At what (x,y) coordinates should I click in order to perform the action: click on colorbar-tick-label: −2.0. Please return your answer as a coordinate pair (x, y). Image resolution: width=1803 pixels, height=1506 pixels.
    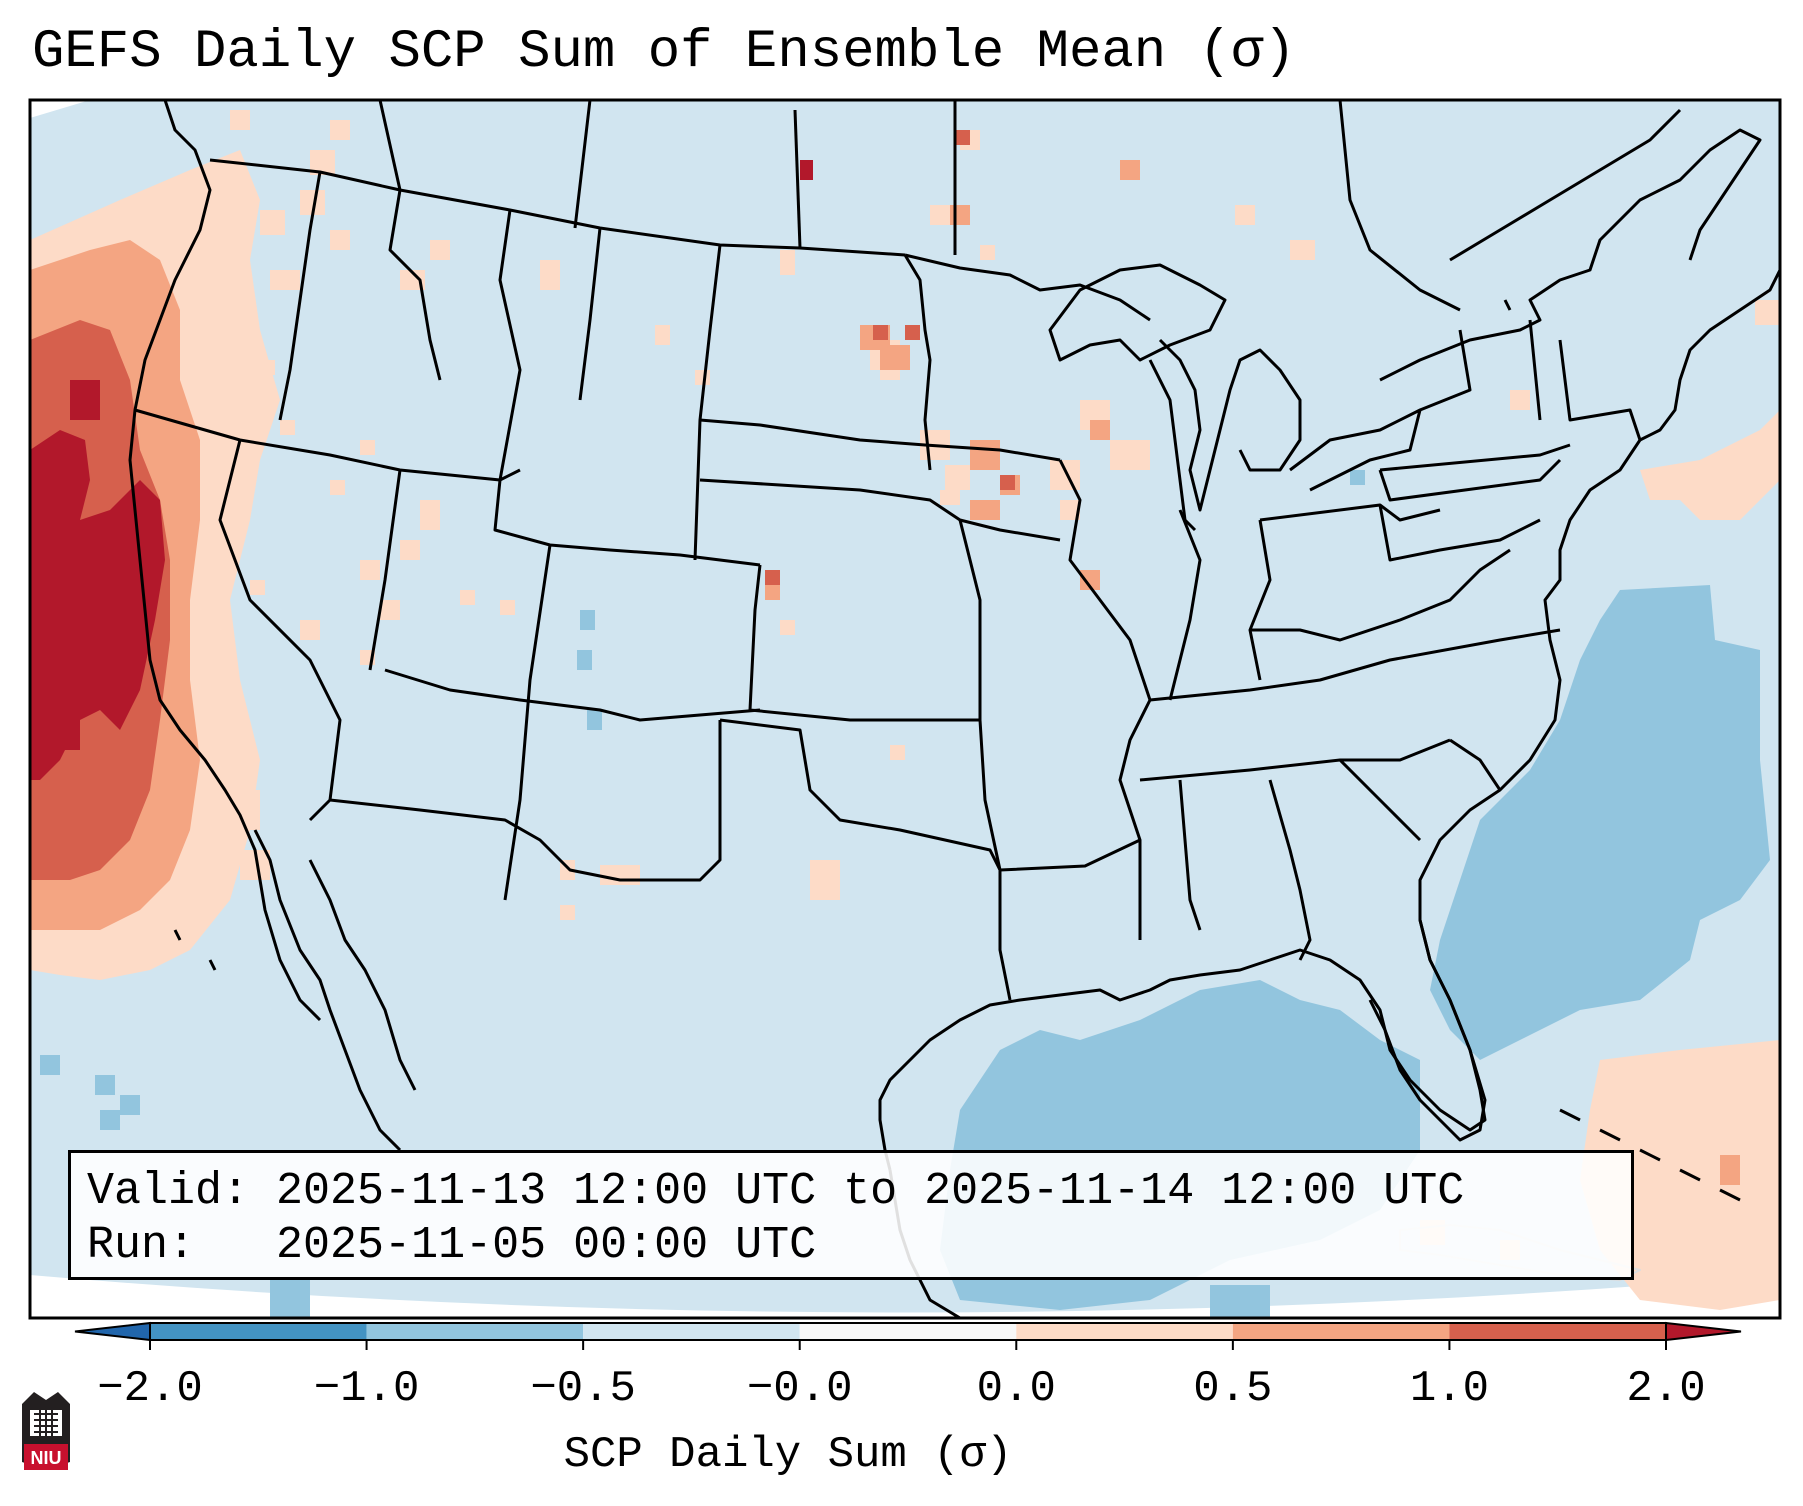
    Looking at the image, I should click on (150, 1389).